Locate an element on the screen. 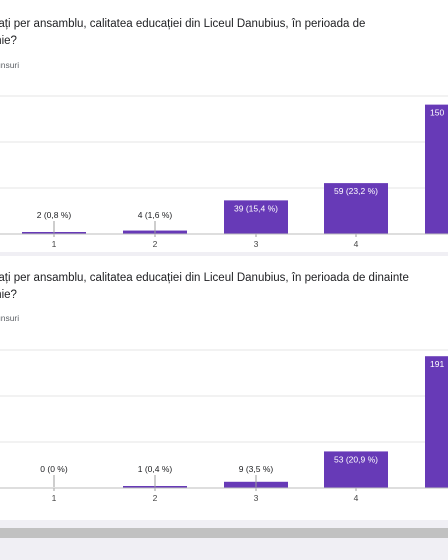 The image size is (448, 560). data-label: 0 (0 %) is located at coordinates (54, 469).